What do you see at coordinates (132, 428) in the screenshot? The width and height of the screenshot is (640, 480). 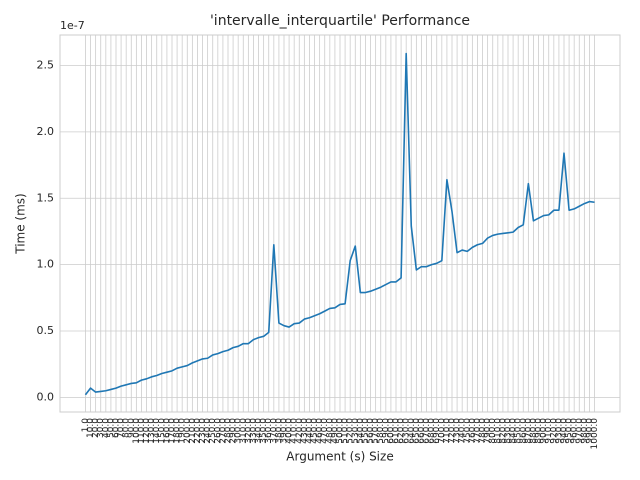 I see `x-tick-label: 90.0` at bounding box center [132, 428].